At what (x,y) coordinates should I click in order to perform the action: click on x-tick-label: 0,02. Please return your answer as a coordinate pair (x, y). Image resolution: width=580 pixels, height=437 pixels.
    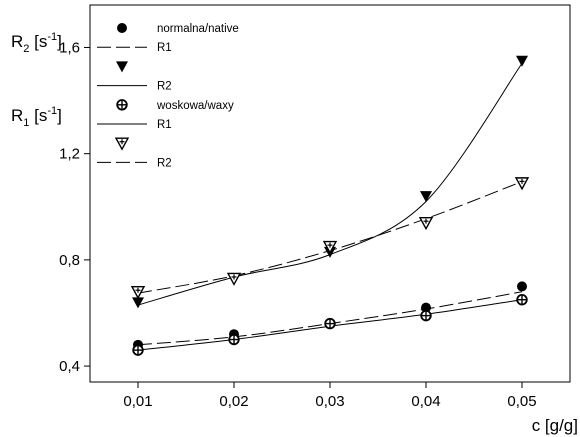
    Looking at the image, I should click on (233, 401).